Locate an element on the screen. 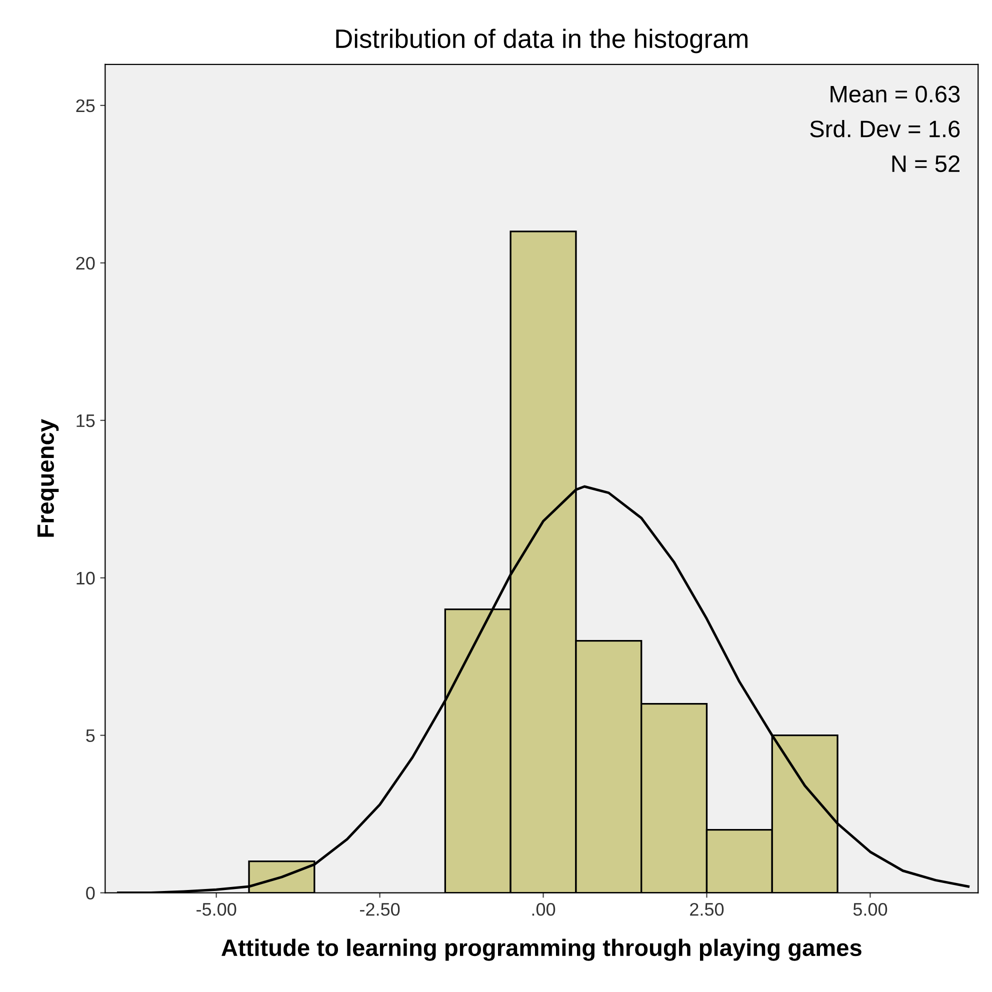  y-tick-label: 15 is located at coordinates (85, 421).